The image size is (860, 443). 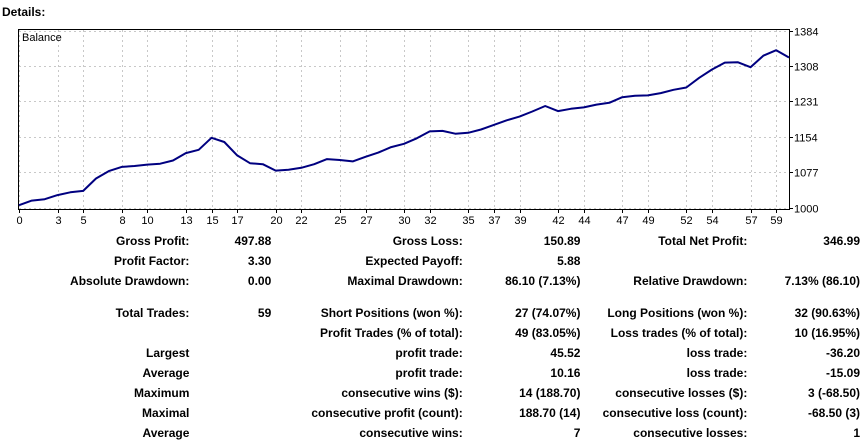 I want to click on details-title: Details:, so click(x=24, y=12).